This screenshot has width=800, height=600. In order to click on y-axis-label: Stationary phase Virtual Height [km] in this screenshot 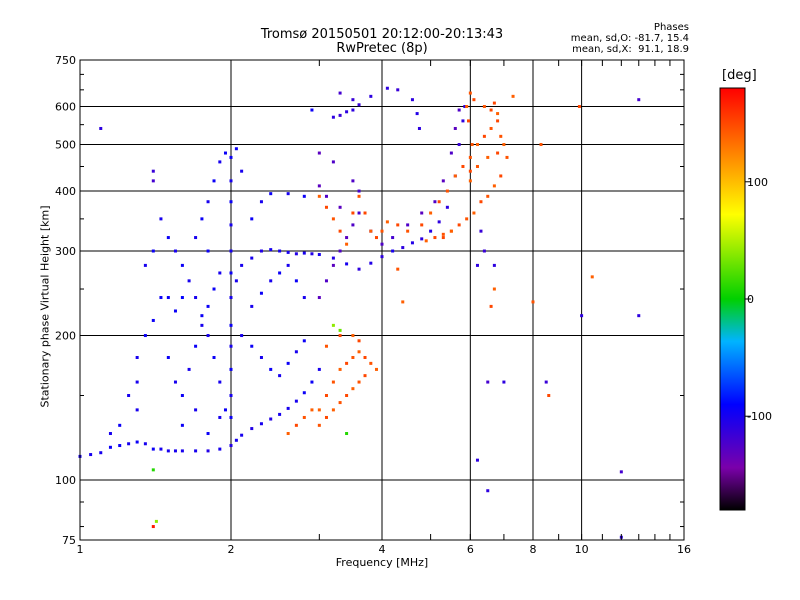, I will do `click(45, 306)`.